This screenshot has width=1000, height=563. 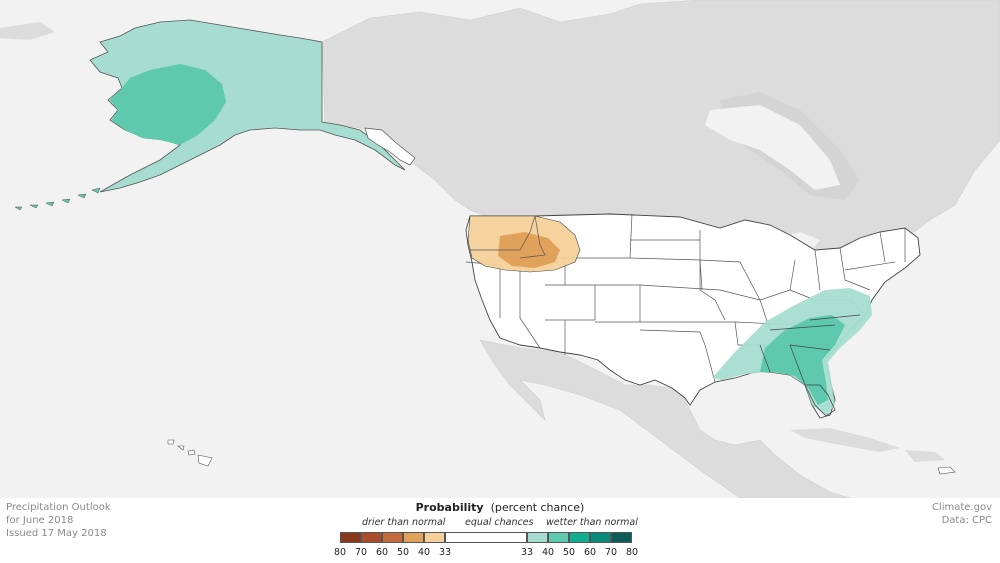 What do you see at coordinates (569, 552) in the screenshot?
I see `legend-tick-wet: 50` at bounding box center [569, 552].